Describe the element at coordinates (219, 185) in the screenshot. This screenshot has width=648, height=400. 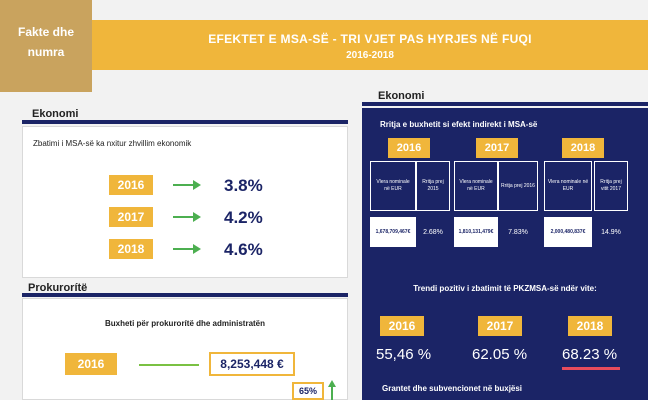
I see `growth-row: 2016 3.8%` at that location.